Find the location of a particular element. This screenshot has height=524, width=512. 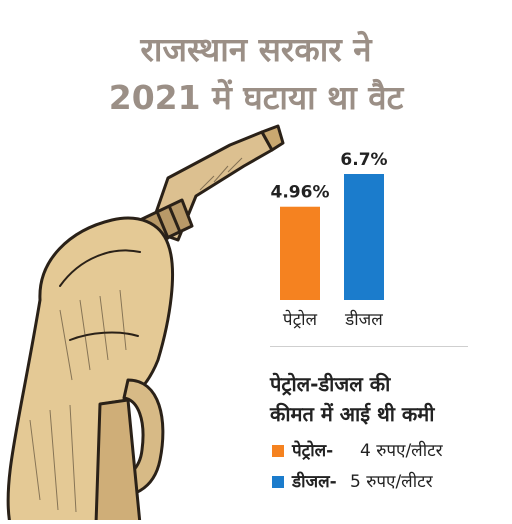

legend-value-petrol: 4 रुपए/लीटर is located at coordinates (401, 451).